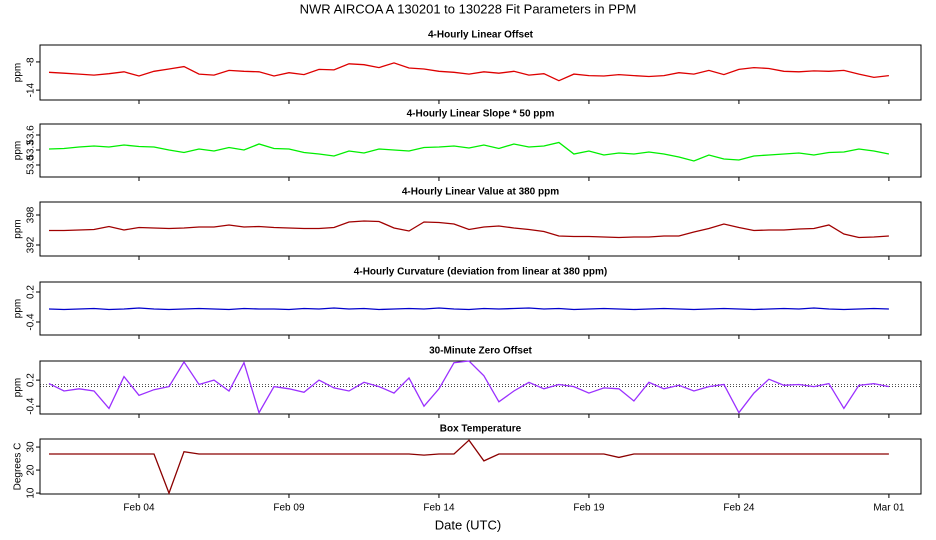 The image size is (936, 540). What do you see at coordinates (481, 114) in the screenshot?
I see `panel-title: 4-Hourly Linear Slope * 50 ppm` at bounding box center [481, 114].